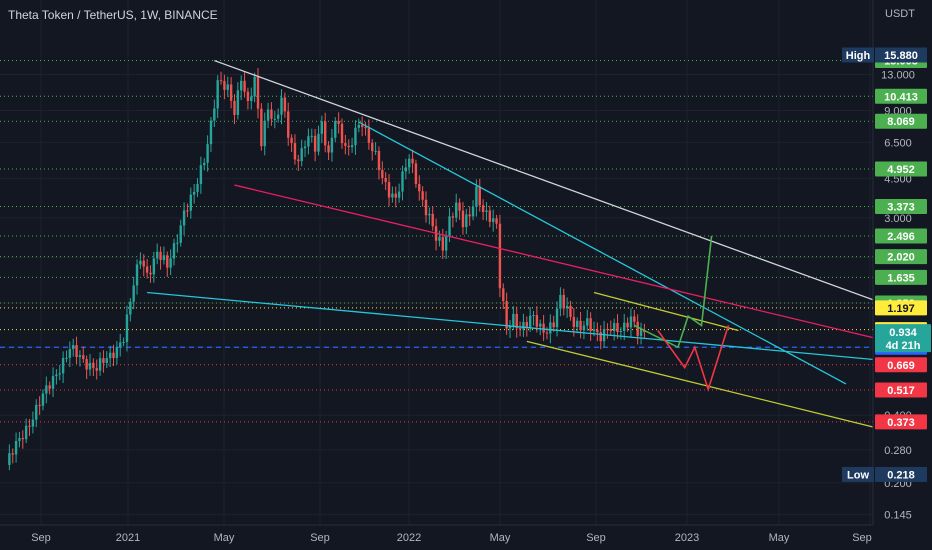 Image resolution: width=932 pixels, height=550 pixels. What do you see at coordinates (898, 515) in the screenshot?
I see `price-tick-11: 0.145` at bounding box center [898, 515].